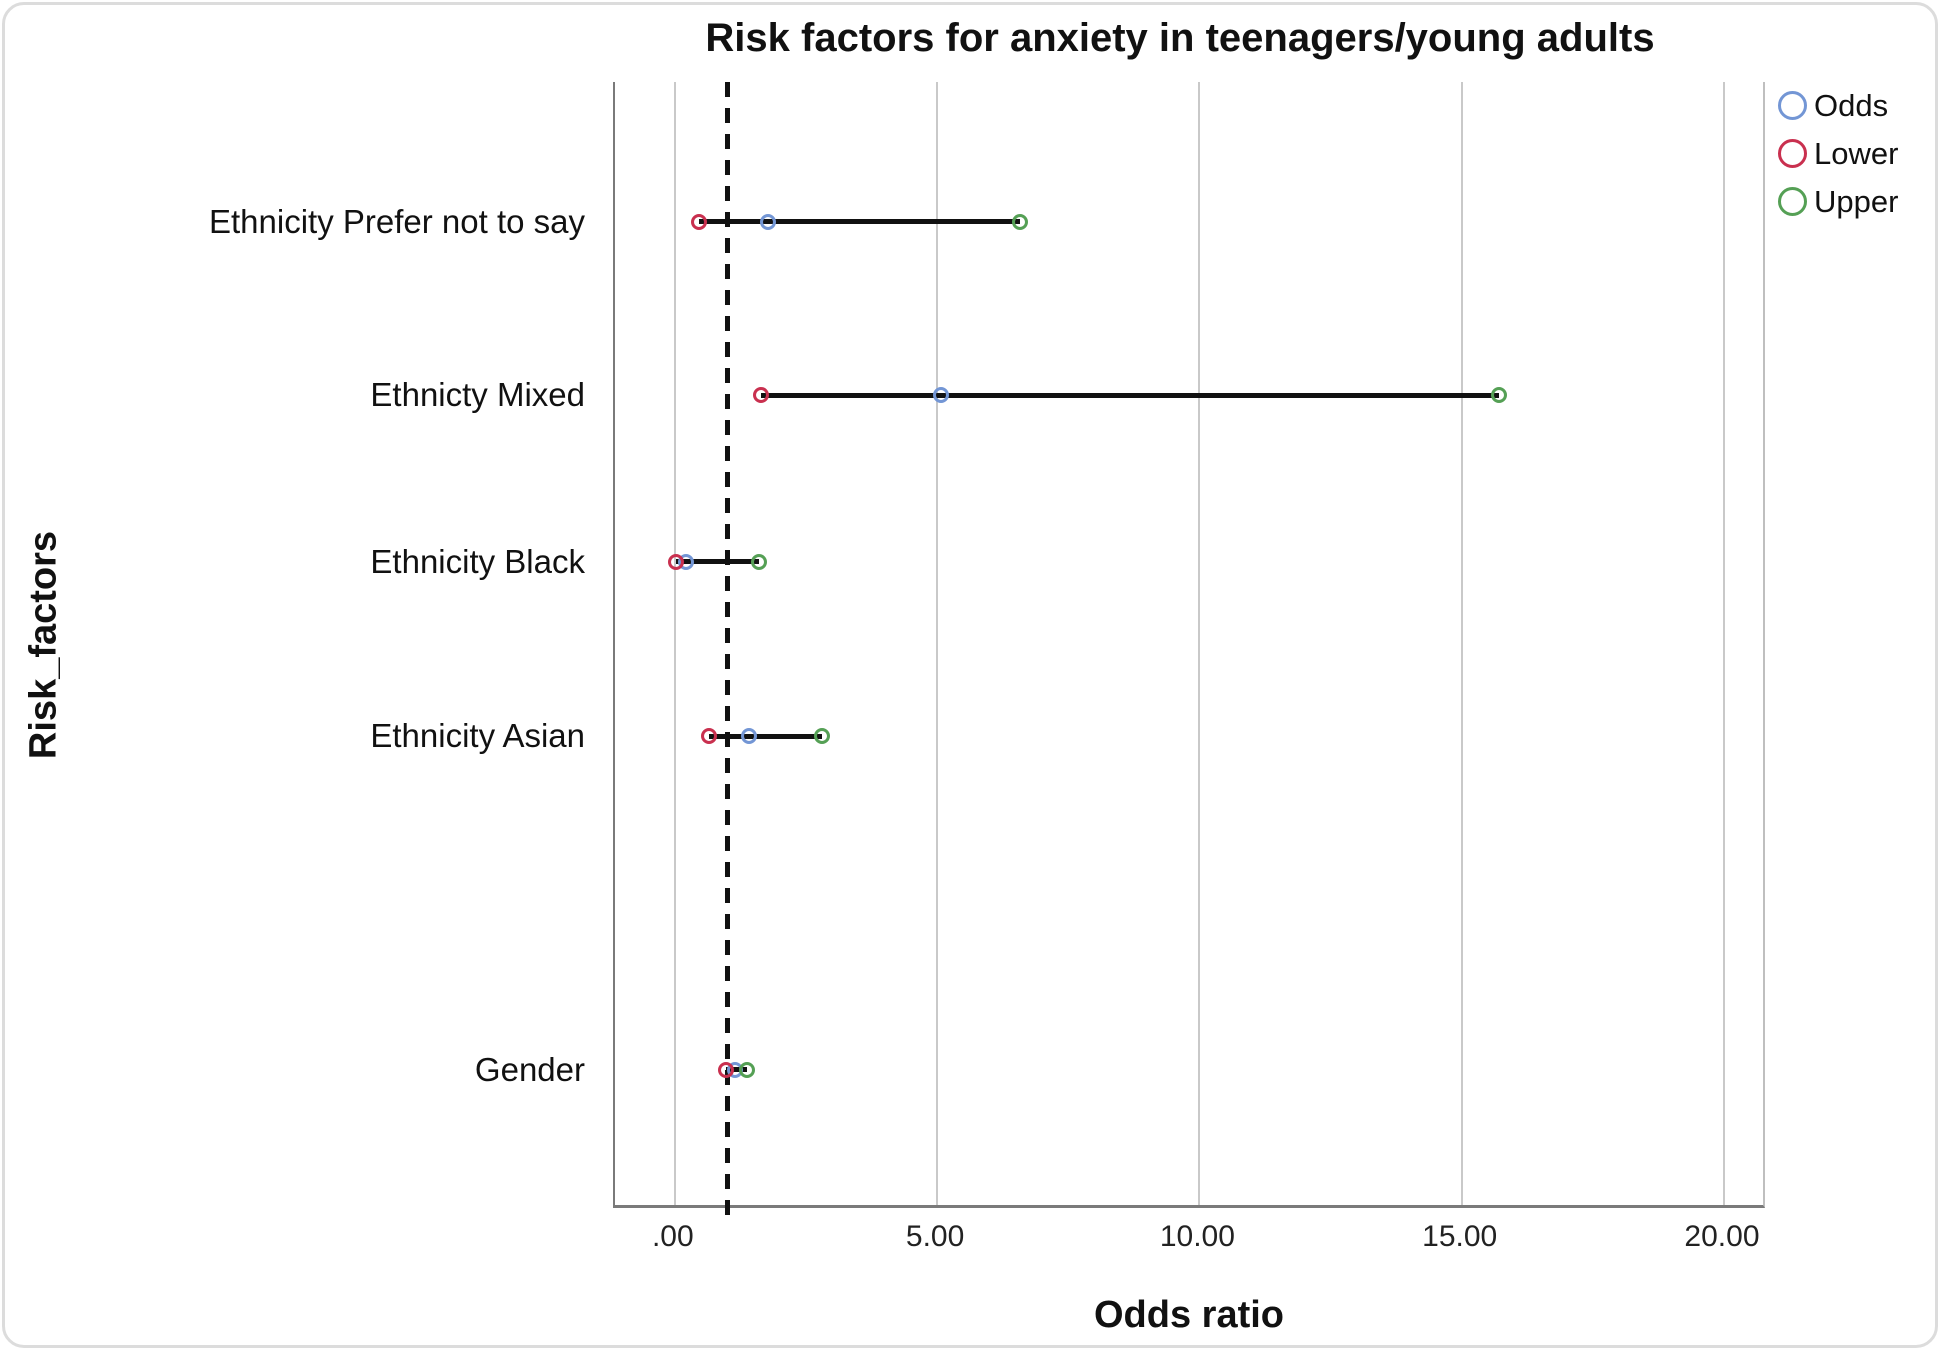  What do you see at coordinates (727, 649) in the screenshot?
I see `reference-line` at bounding box center [727, 649].